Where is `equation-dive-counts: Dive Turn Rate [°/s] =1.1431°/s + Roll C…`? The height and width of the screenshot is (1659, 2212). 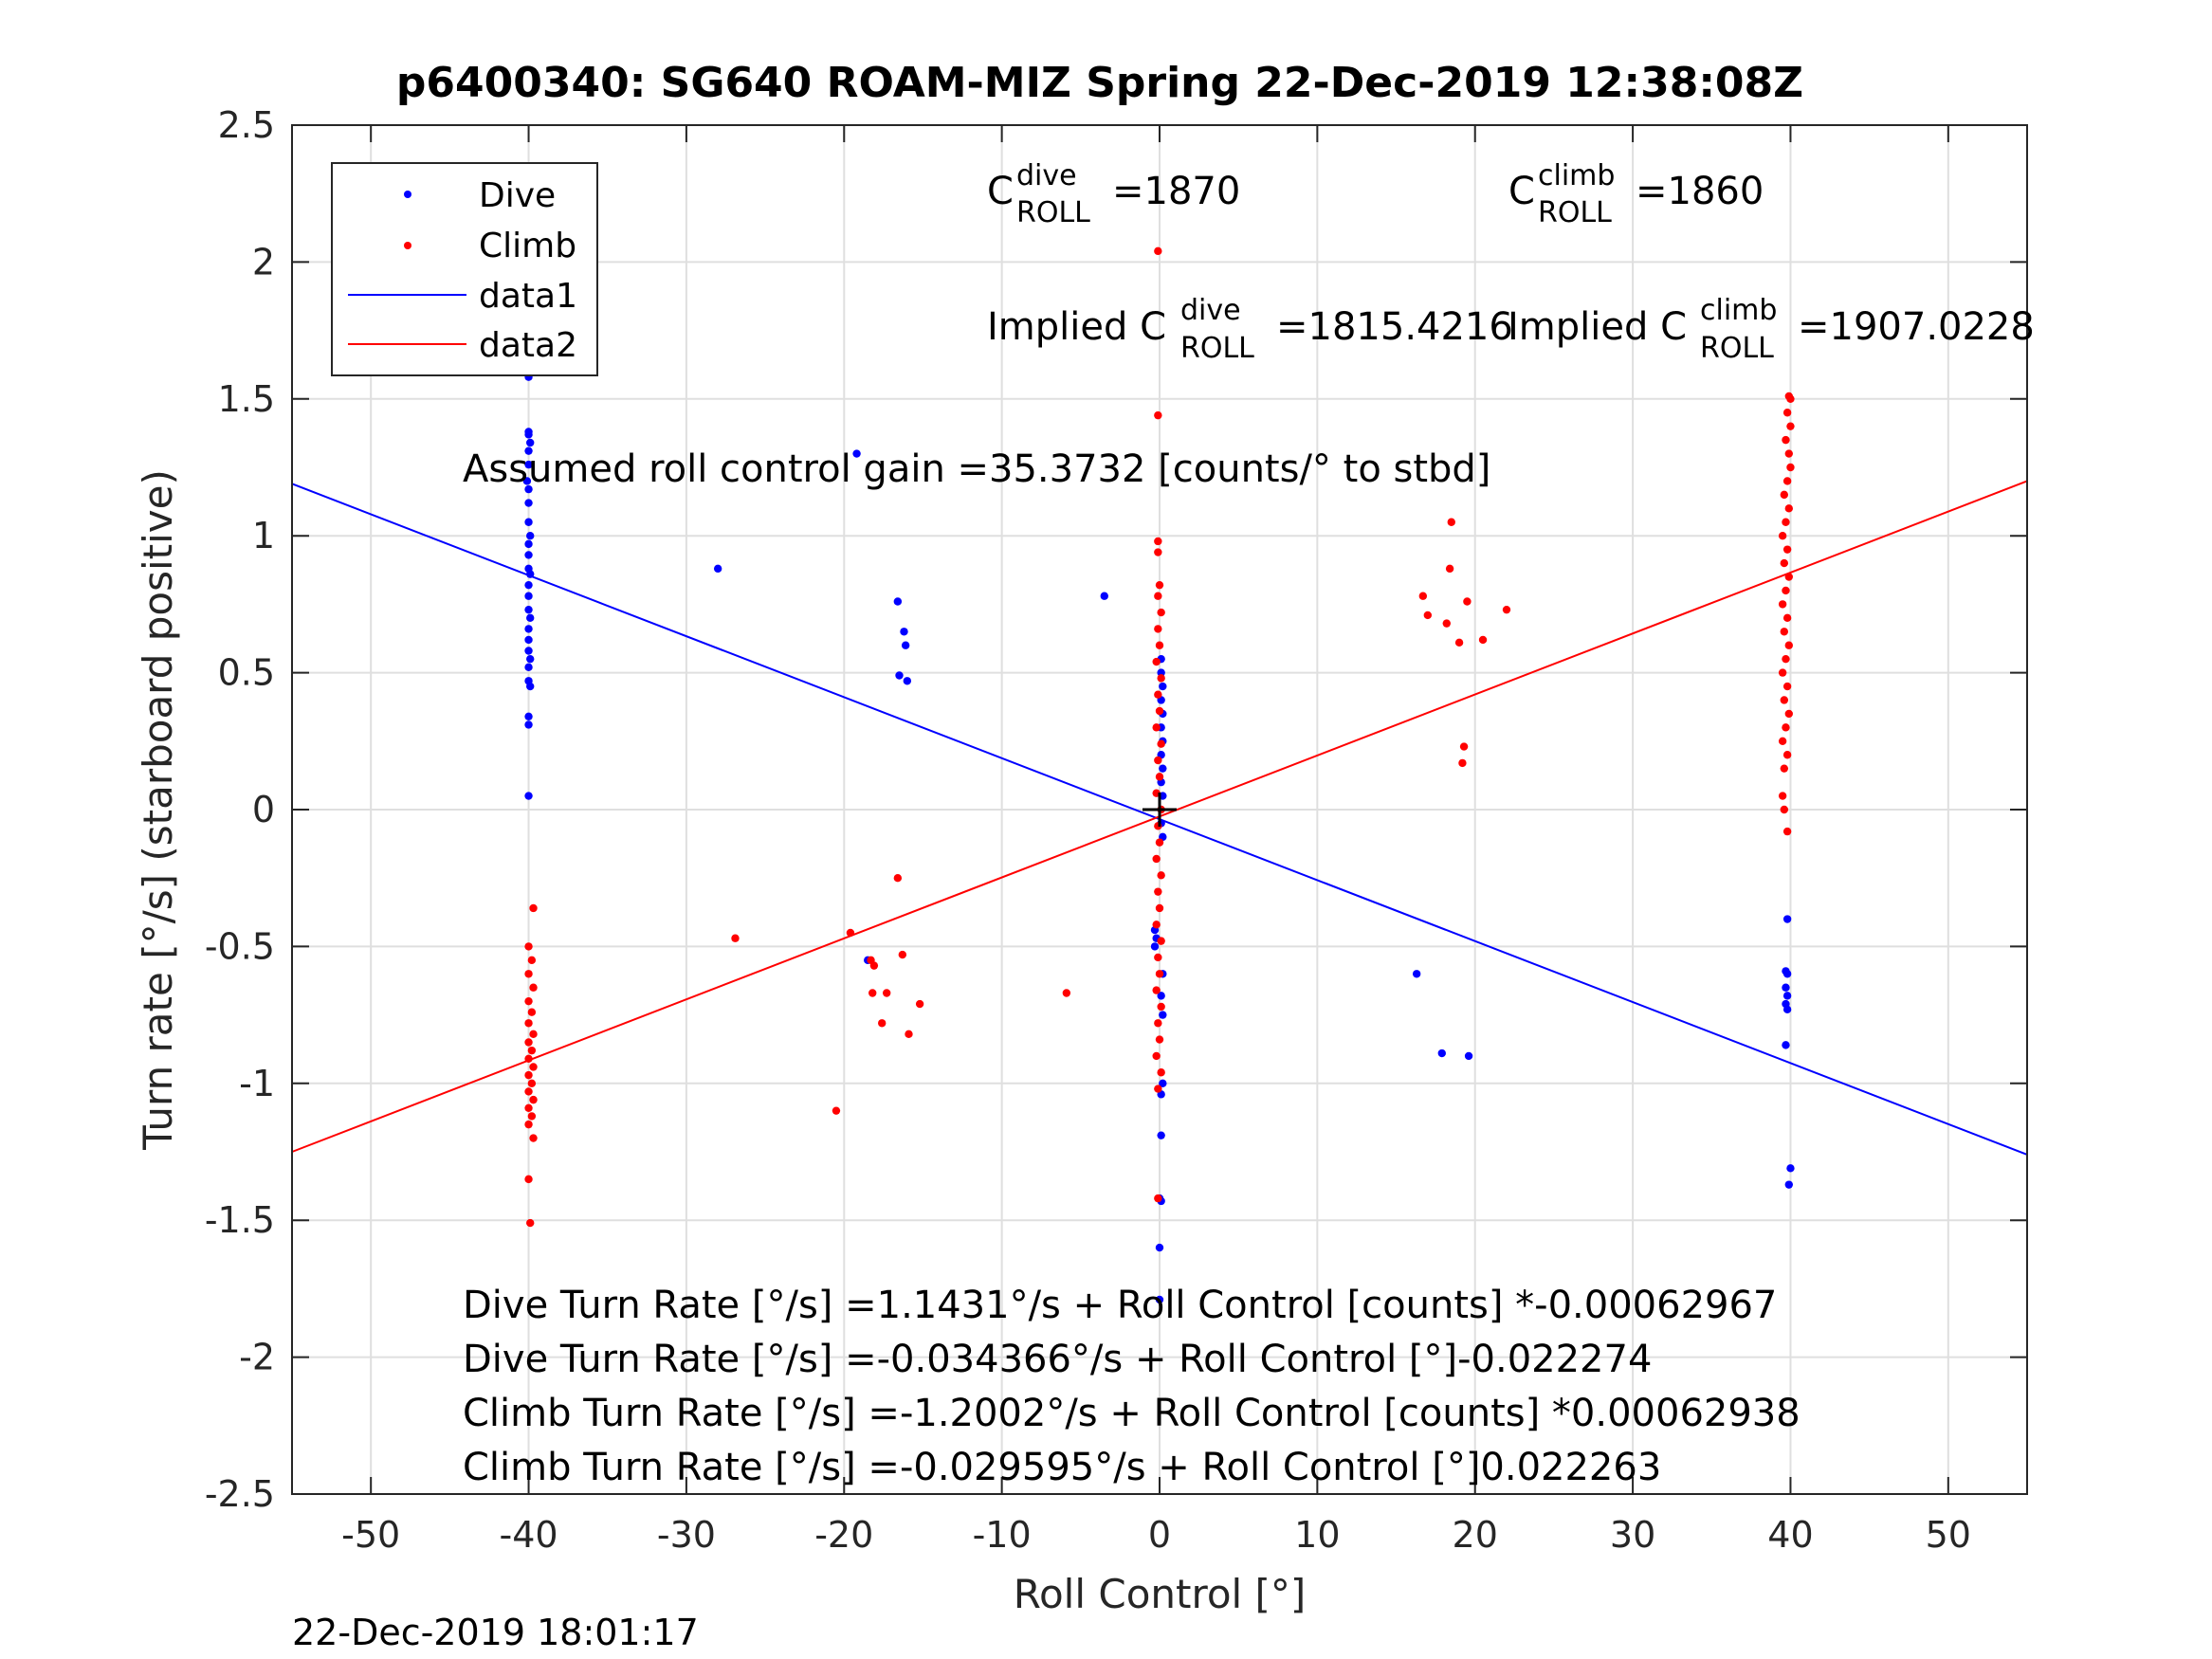 equation-dive-counts: Dive Turn Rate [°/s] =1.1431°/s + Roll C… is located at coordinates (1120, 1305).